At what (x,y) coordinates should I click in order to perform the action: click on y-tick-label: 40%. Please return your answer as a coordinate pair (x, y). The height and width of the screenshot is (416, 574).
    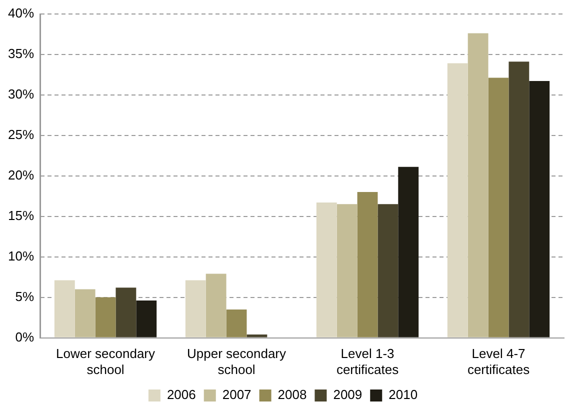
    Looking at the image, I should click on (21, 12).